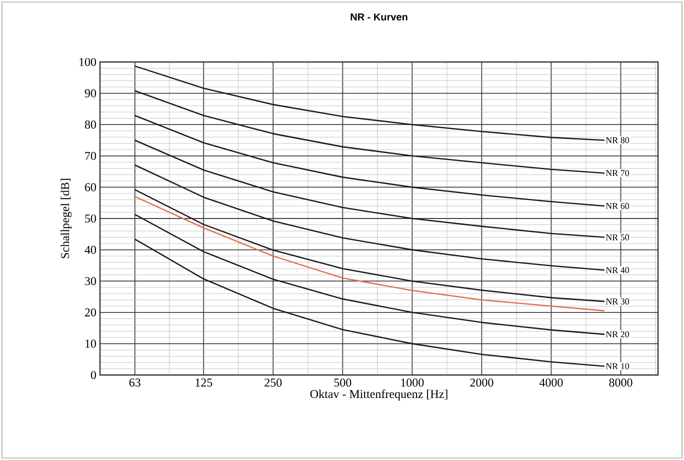 This screenshot has width=684, height=460. Describe the element at coordinates (91, 344) in the screenshot. I see `y-tick-label: 10` at that location.